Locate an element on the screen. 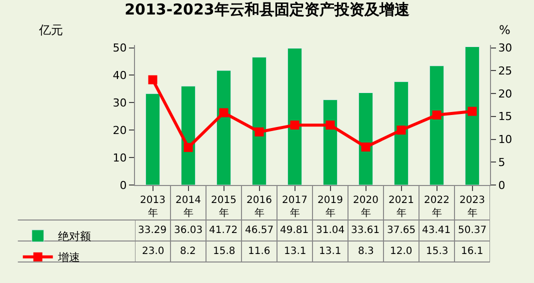  data-label: 41.72 is located at coordinates (223, 230).